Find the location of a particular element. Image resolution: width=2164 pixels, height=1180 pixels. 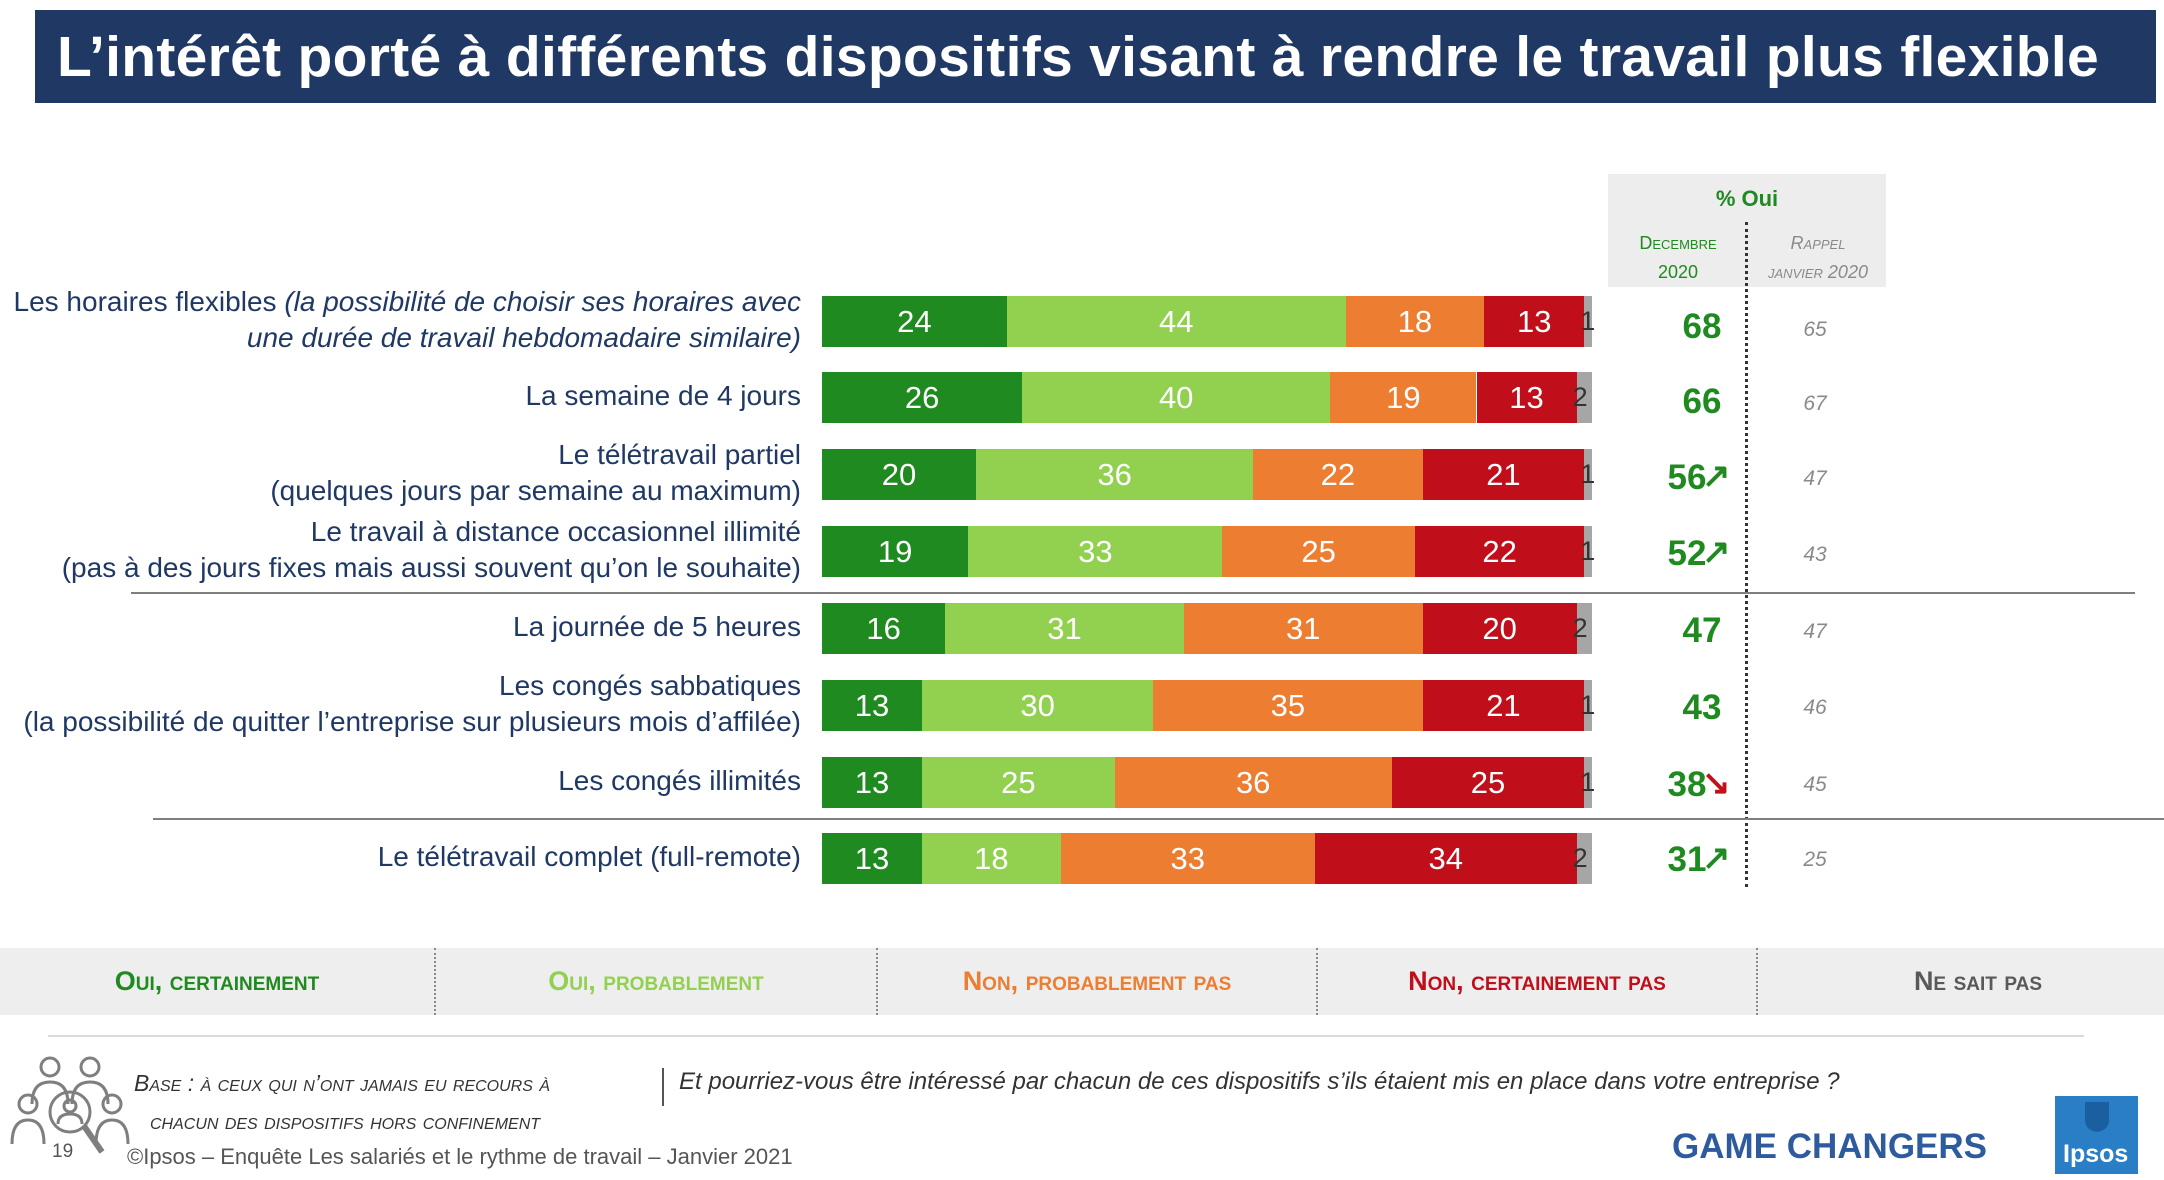

rappel-value: 25 is located at coordinates (1815, 859).